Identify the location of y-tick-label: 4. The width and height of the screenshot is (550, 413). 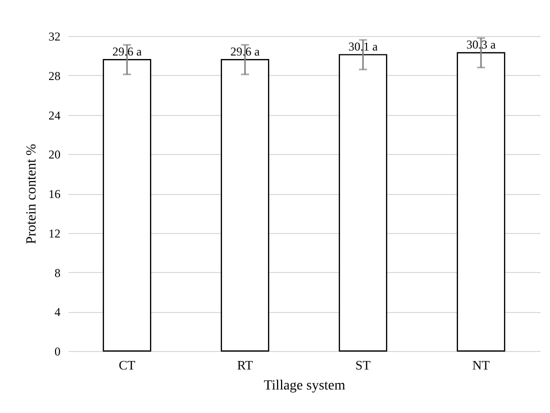
(57, 312).